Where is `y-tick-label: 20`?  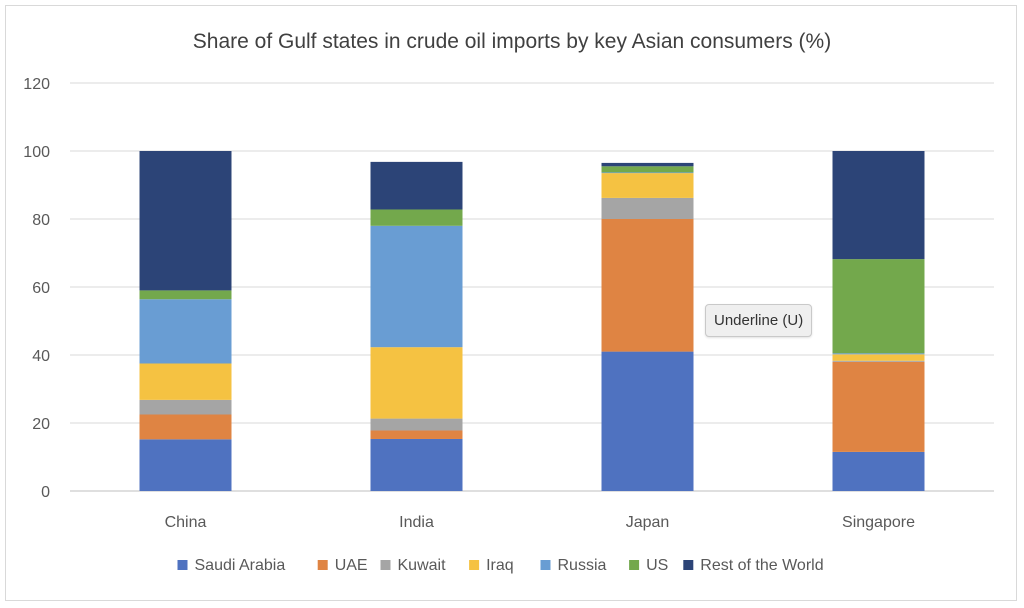 y-tick-label: 20 is located at coordinates (41, 424).